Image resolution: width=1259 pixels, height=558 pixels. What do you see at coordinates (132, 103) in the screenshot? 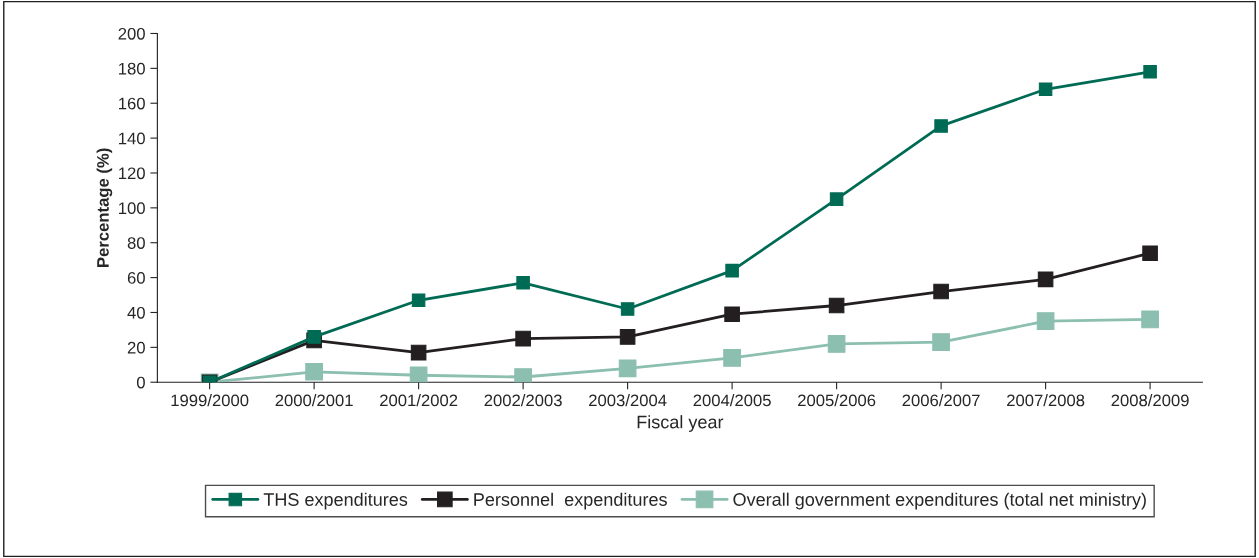
I see `y-tick-label: 160` at bounding box center [132, 103].